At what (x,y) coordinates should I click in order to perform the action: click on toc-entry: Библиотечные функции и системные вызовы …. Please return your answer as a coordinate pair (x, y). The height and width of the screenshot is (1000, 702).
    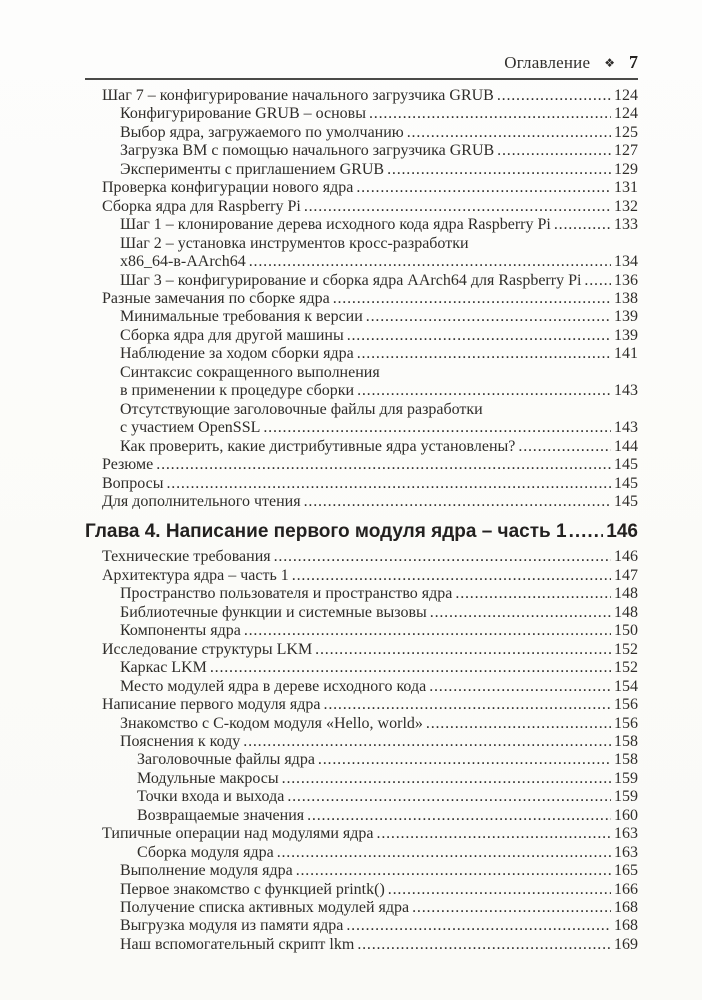
    Looking at the image, I should click on (361, 613).